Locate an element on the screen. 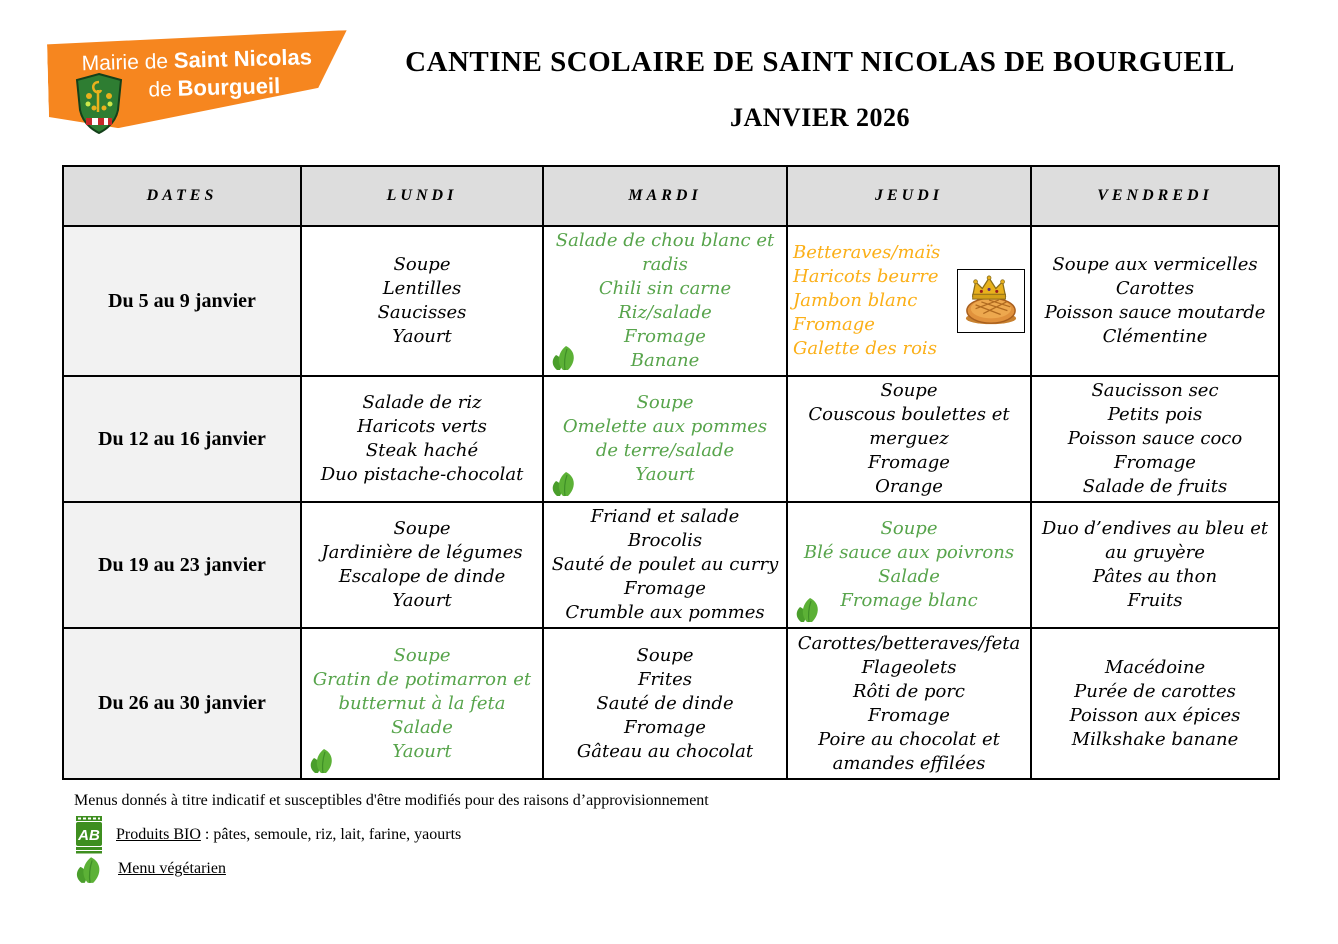 The height and width of the screenshot is (944, 1338). menu-item: Jardinière de légumes is located at coordinates (422, 552).